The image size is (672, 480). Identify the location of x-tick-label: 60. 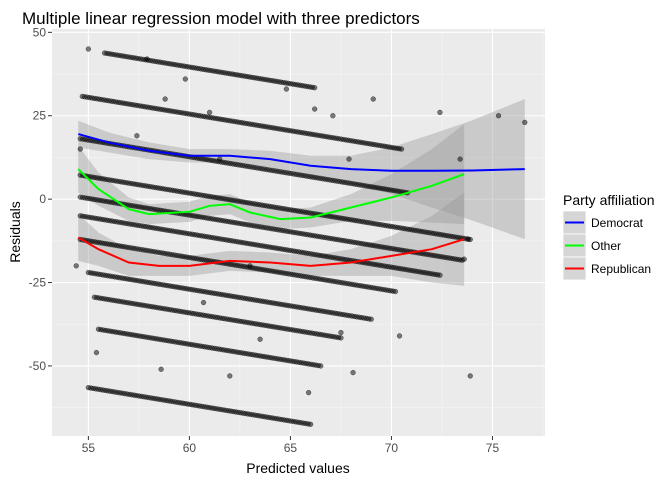
(190, 448).